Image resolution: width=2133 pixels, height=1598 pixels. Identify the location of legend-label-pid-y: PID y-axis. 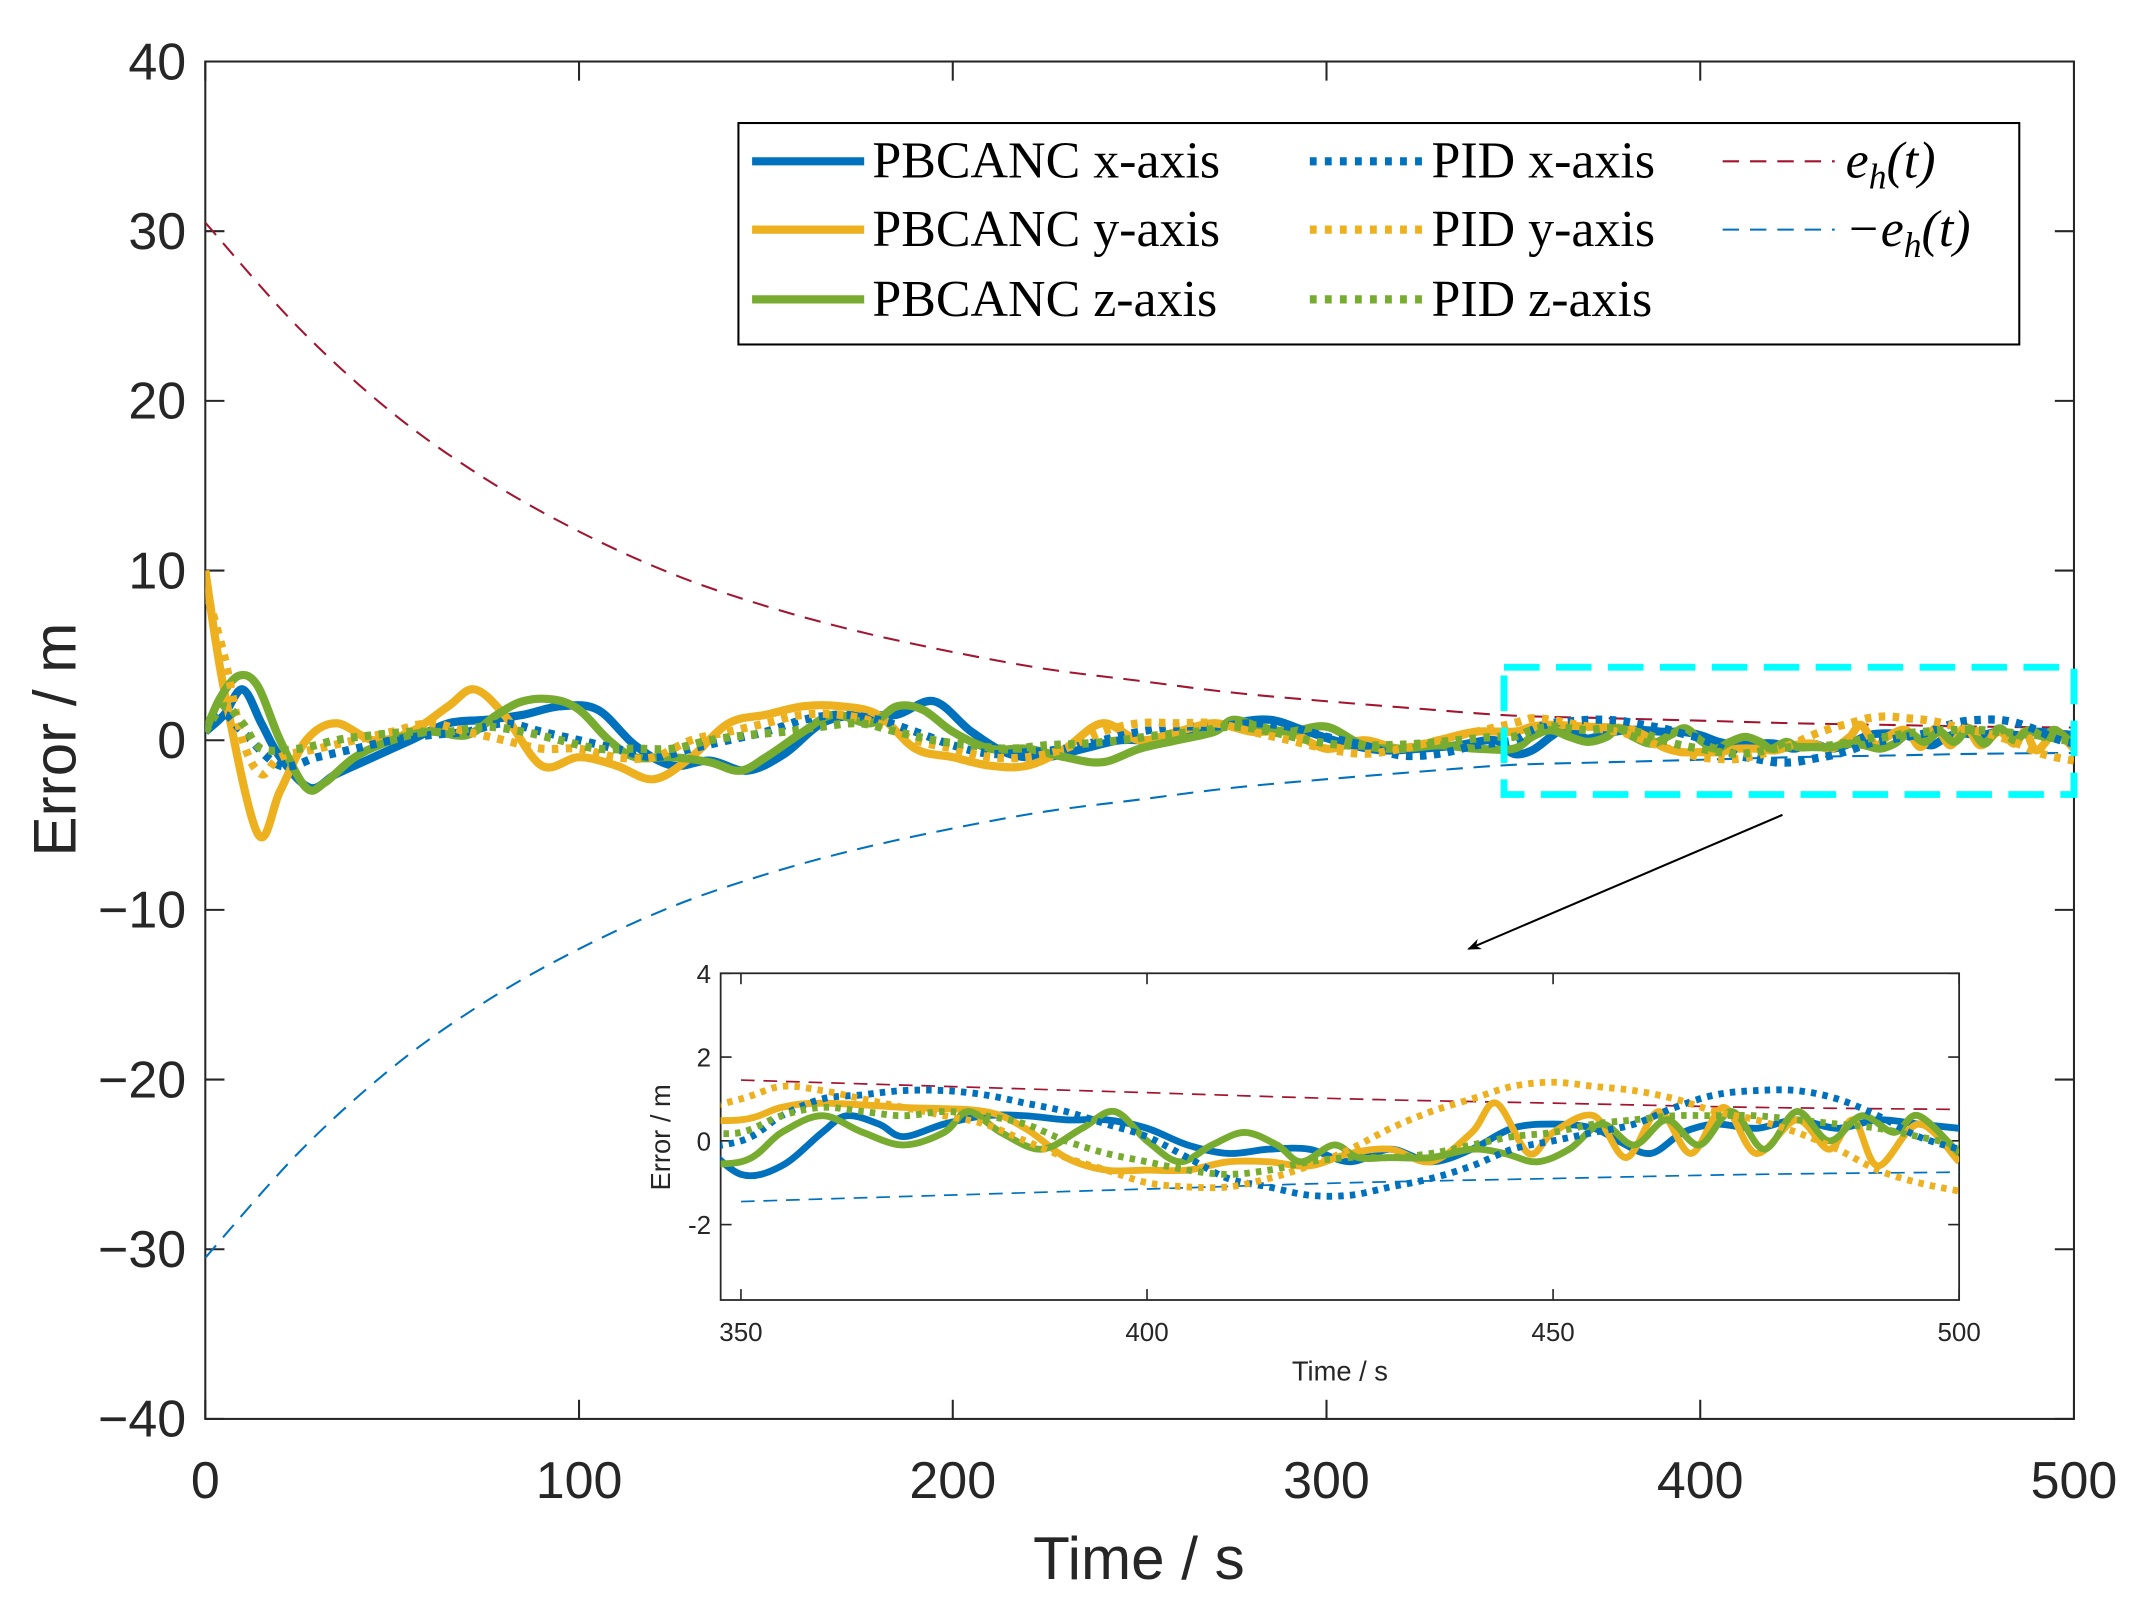
(1543, 229).